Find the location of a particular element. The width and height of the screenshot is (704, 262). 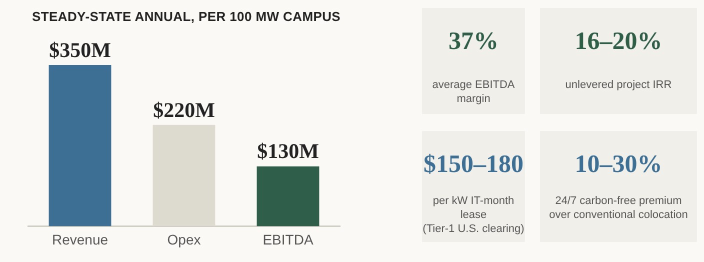

text: 16–20% is located at coordinates (619, 42).